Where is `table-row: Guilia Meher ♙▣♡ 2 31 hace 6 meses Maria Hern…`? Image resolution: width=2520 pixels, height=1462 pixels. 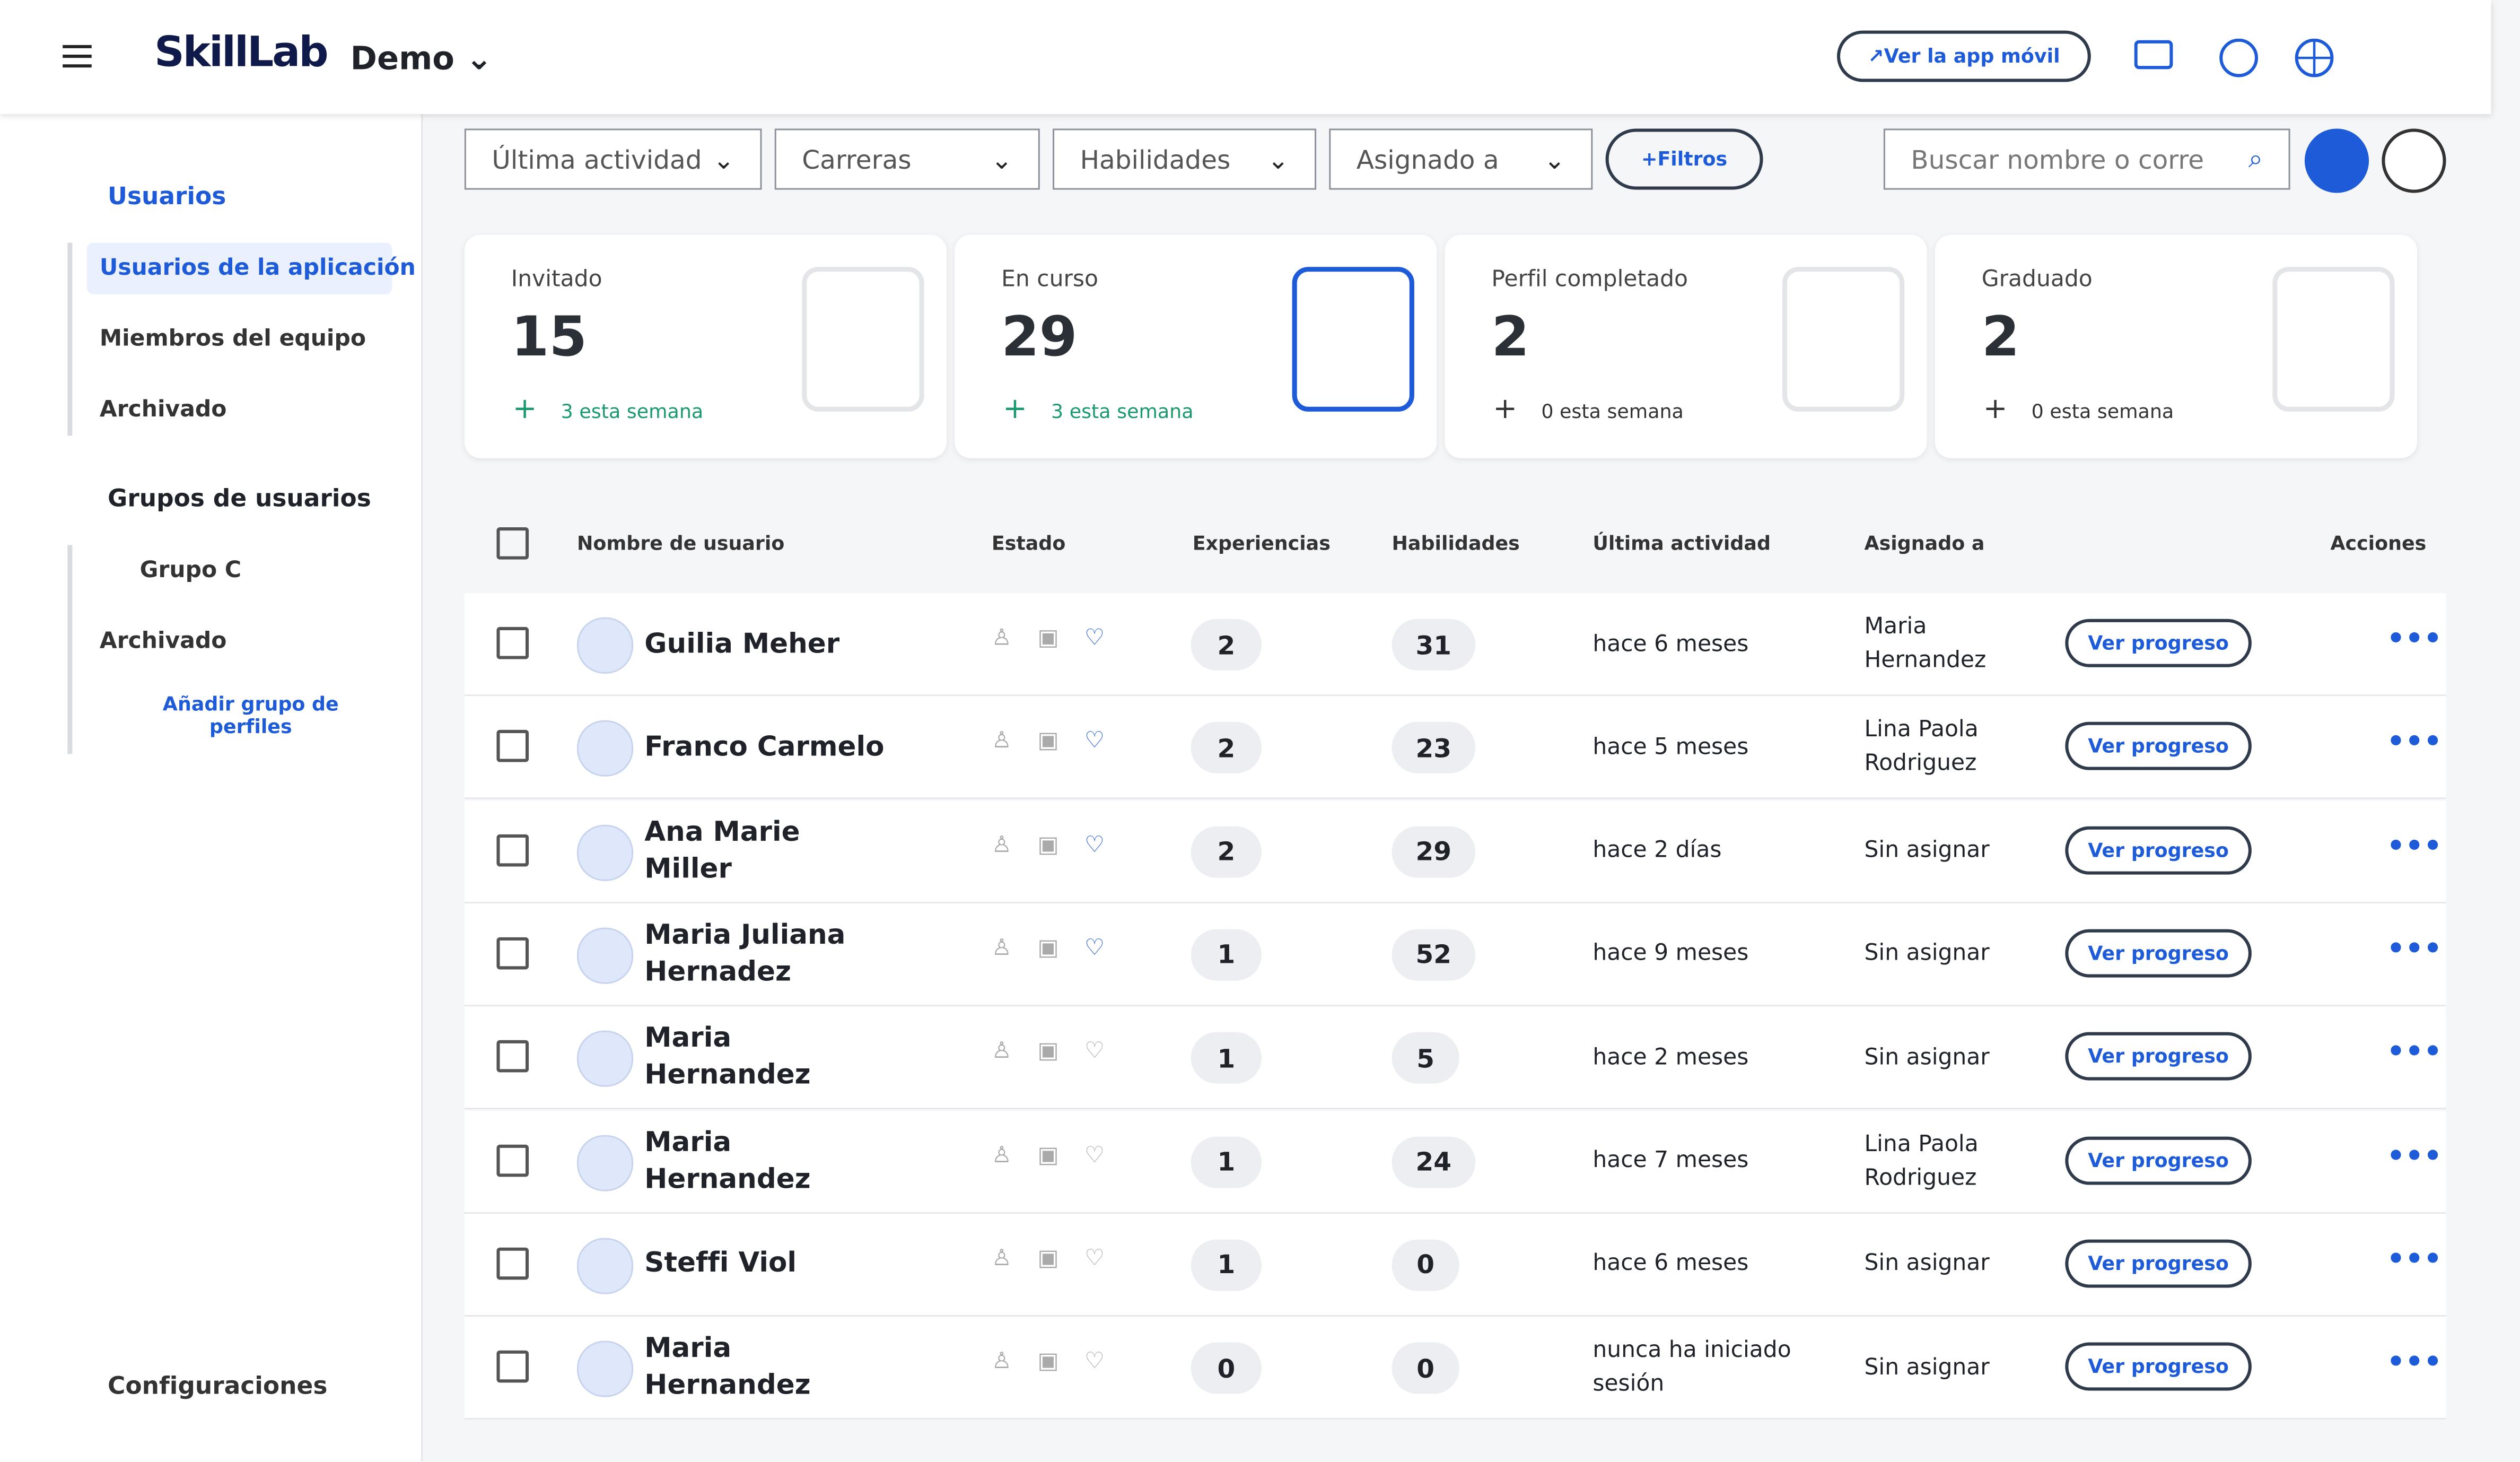 table-row: Guilia Meher ♙▣♡ 2 31 hace 6 meses Maria Hern… is located at coordinates (1455, 645).